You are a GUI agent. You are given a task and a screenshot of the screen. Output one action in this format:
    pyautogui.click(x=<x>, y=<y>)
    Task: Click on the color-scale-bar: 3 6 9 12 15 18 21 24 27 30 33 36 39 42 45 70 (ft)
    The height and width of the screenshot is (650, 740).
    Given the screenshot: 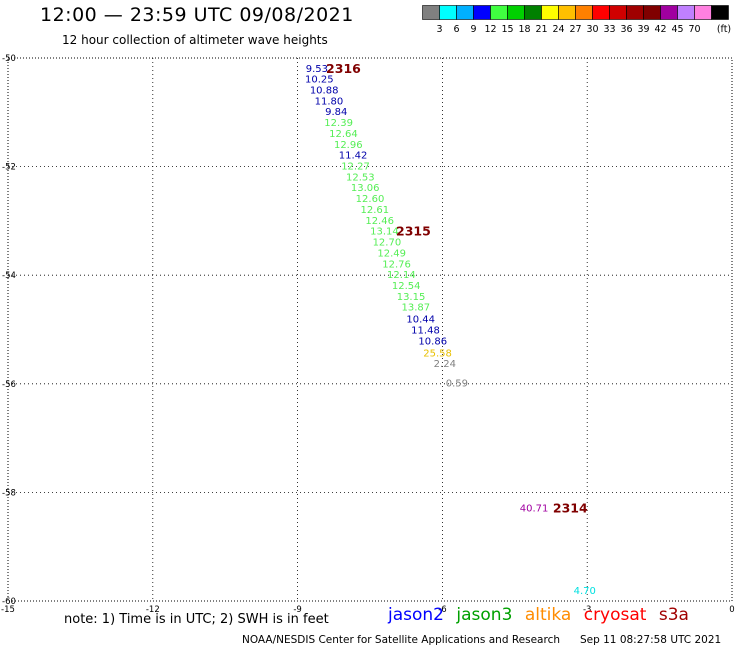 What is the action you would take?
    pyautogui.click(x=576, y=20)
    